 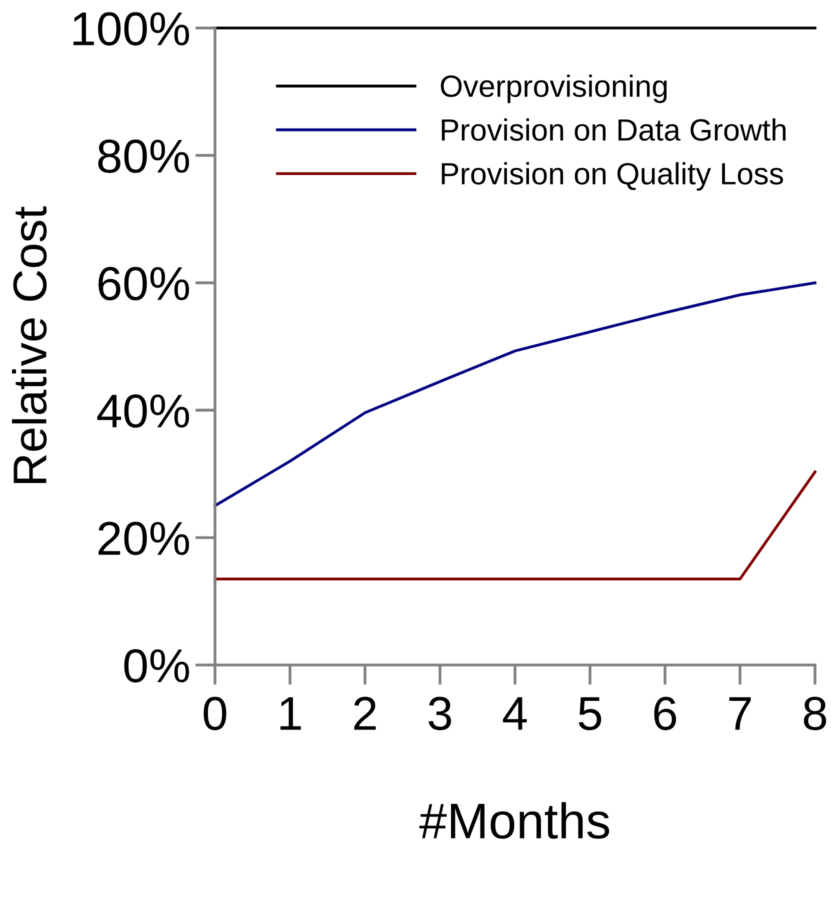 I want to click on y-tick-label: 20%, so click(x=144, y=539).